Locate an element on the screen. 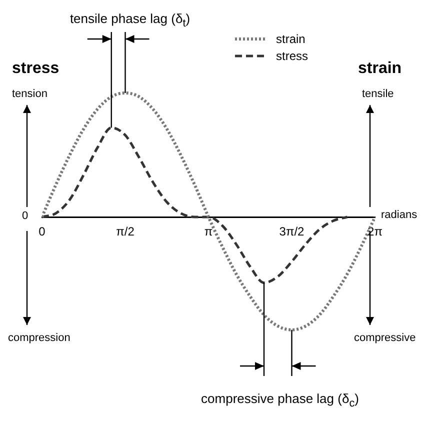 The height and width of the screenshot is (428, 428). x-tick-label: 0 is located at coordinates (42, 231).